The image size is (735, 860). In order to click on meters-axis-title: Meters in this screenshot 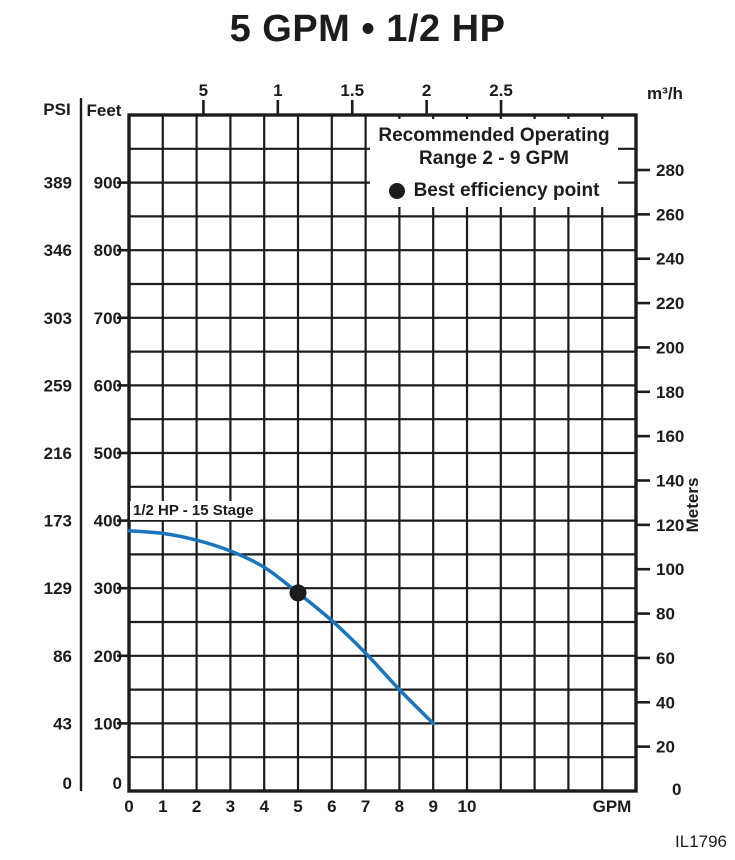, I will do `click(692, 505)`.